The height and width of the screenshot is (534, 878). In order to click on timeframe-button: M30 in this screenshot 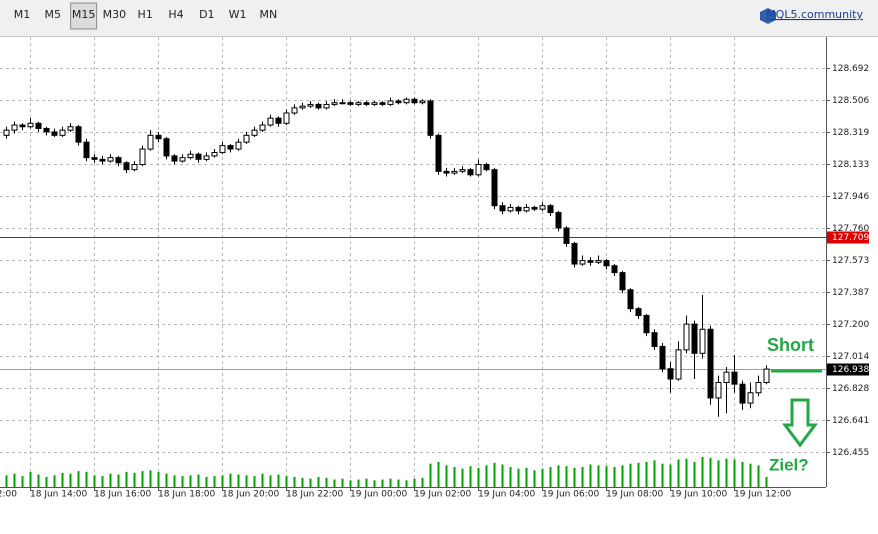, I will do `click(115, 14)`.